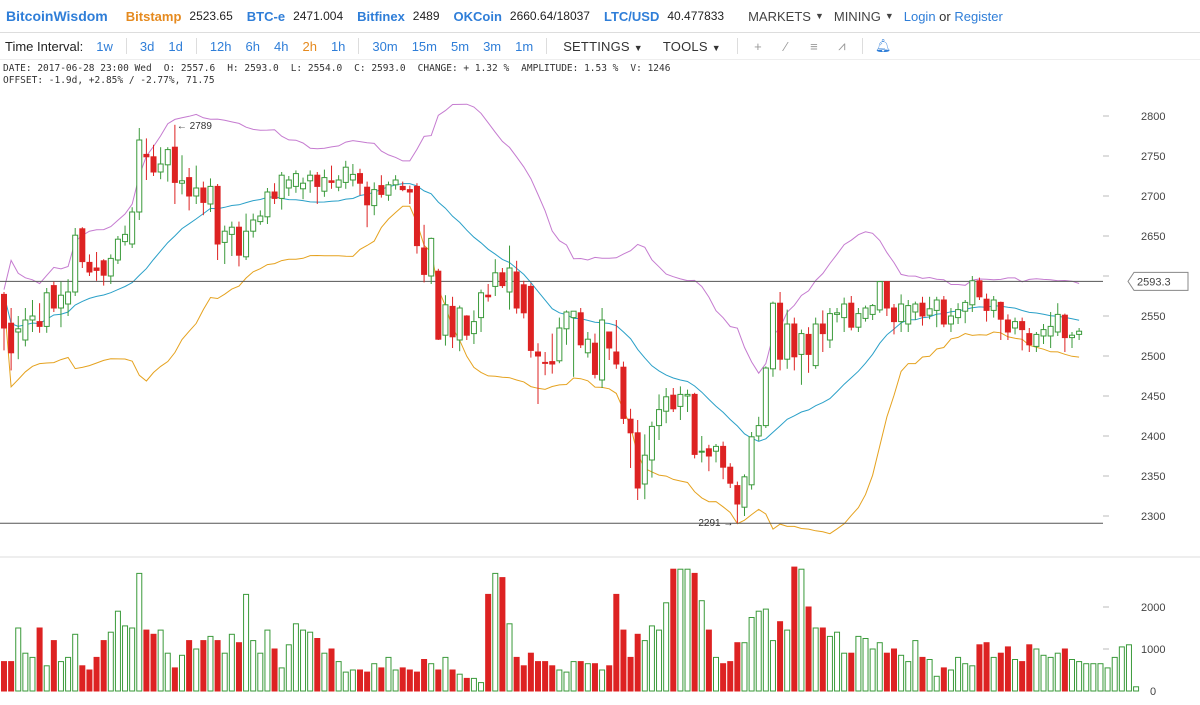  I want to click on price-tag-box, so click(1158, 281).